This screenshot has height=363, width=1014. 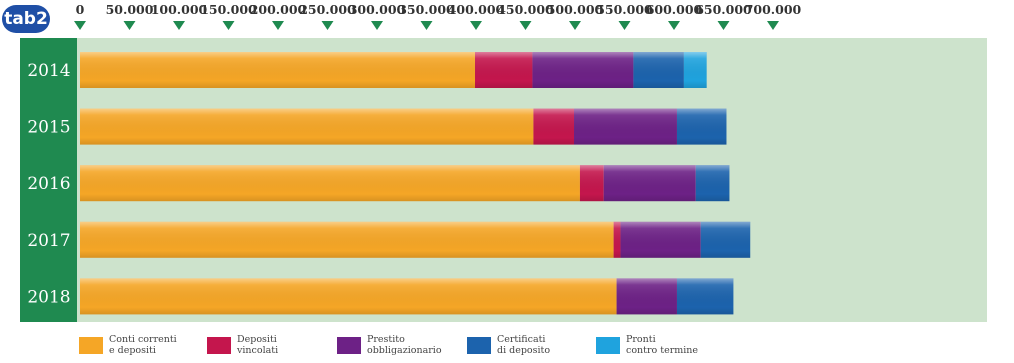 I want to click on legend-label: obbligazionario, so click(x=404, y=350).